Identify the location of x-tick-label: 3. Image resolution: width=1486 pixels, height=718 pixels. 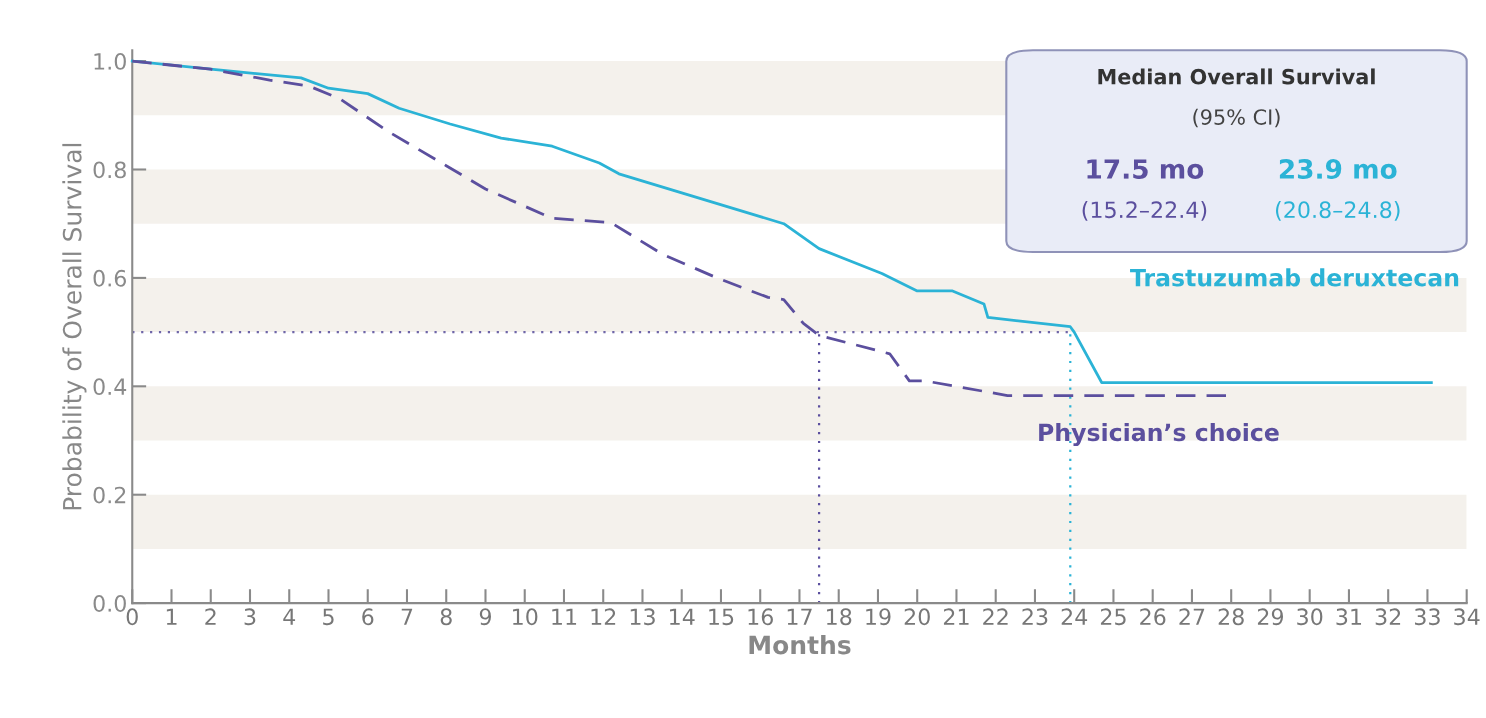
(250, 617).